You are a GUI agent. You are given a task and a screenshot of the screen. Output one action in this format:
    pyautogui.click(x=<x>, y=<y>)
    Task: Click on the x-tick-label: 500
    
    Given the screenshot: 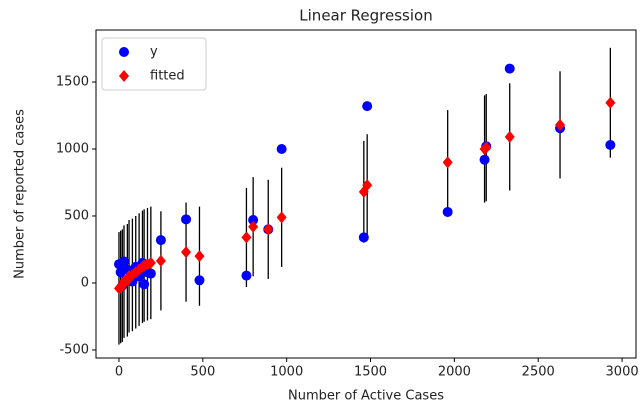 What is the action you would take?
    pyautogui.click(x=202, y=372)
    